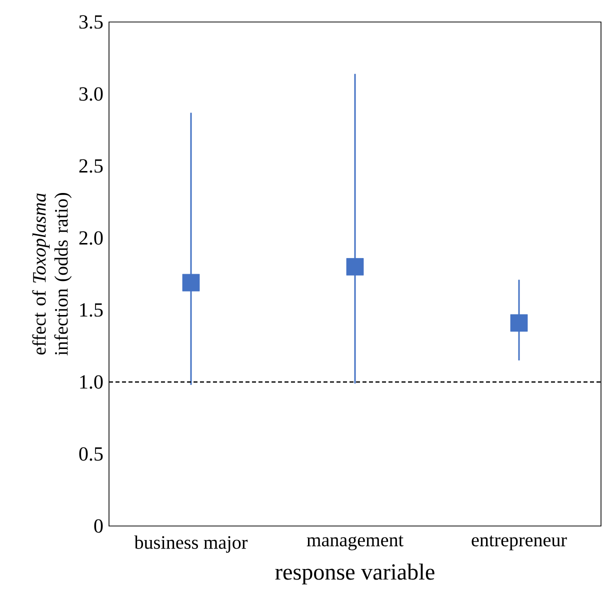  Describe the element at coordinates (354, 574) in the screenshot. I see `x-axis-title: response variable` at that location.